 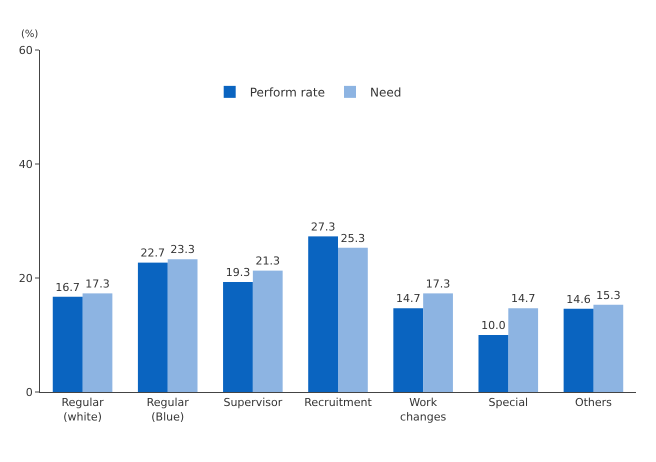 I want to click on data-label: 22.7, so click(x=153, y=253).